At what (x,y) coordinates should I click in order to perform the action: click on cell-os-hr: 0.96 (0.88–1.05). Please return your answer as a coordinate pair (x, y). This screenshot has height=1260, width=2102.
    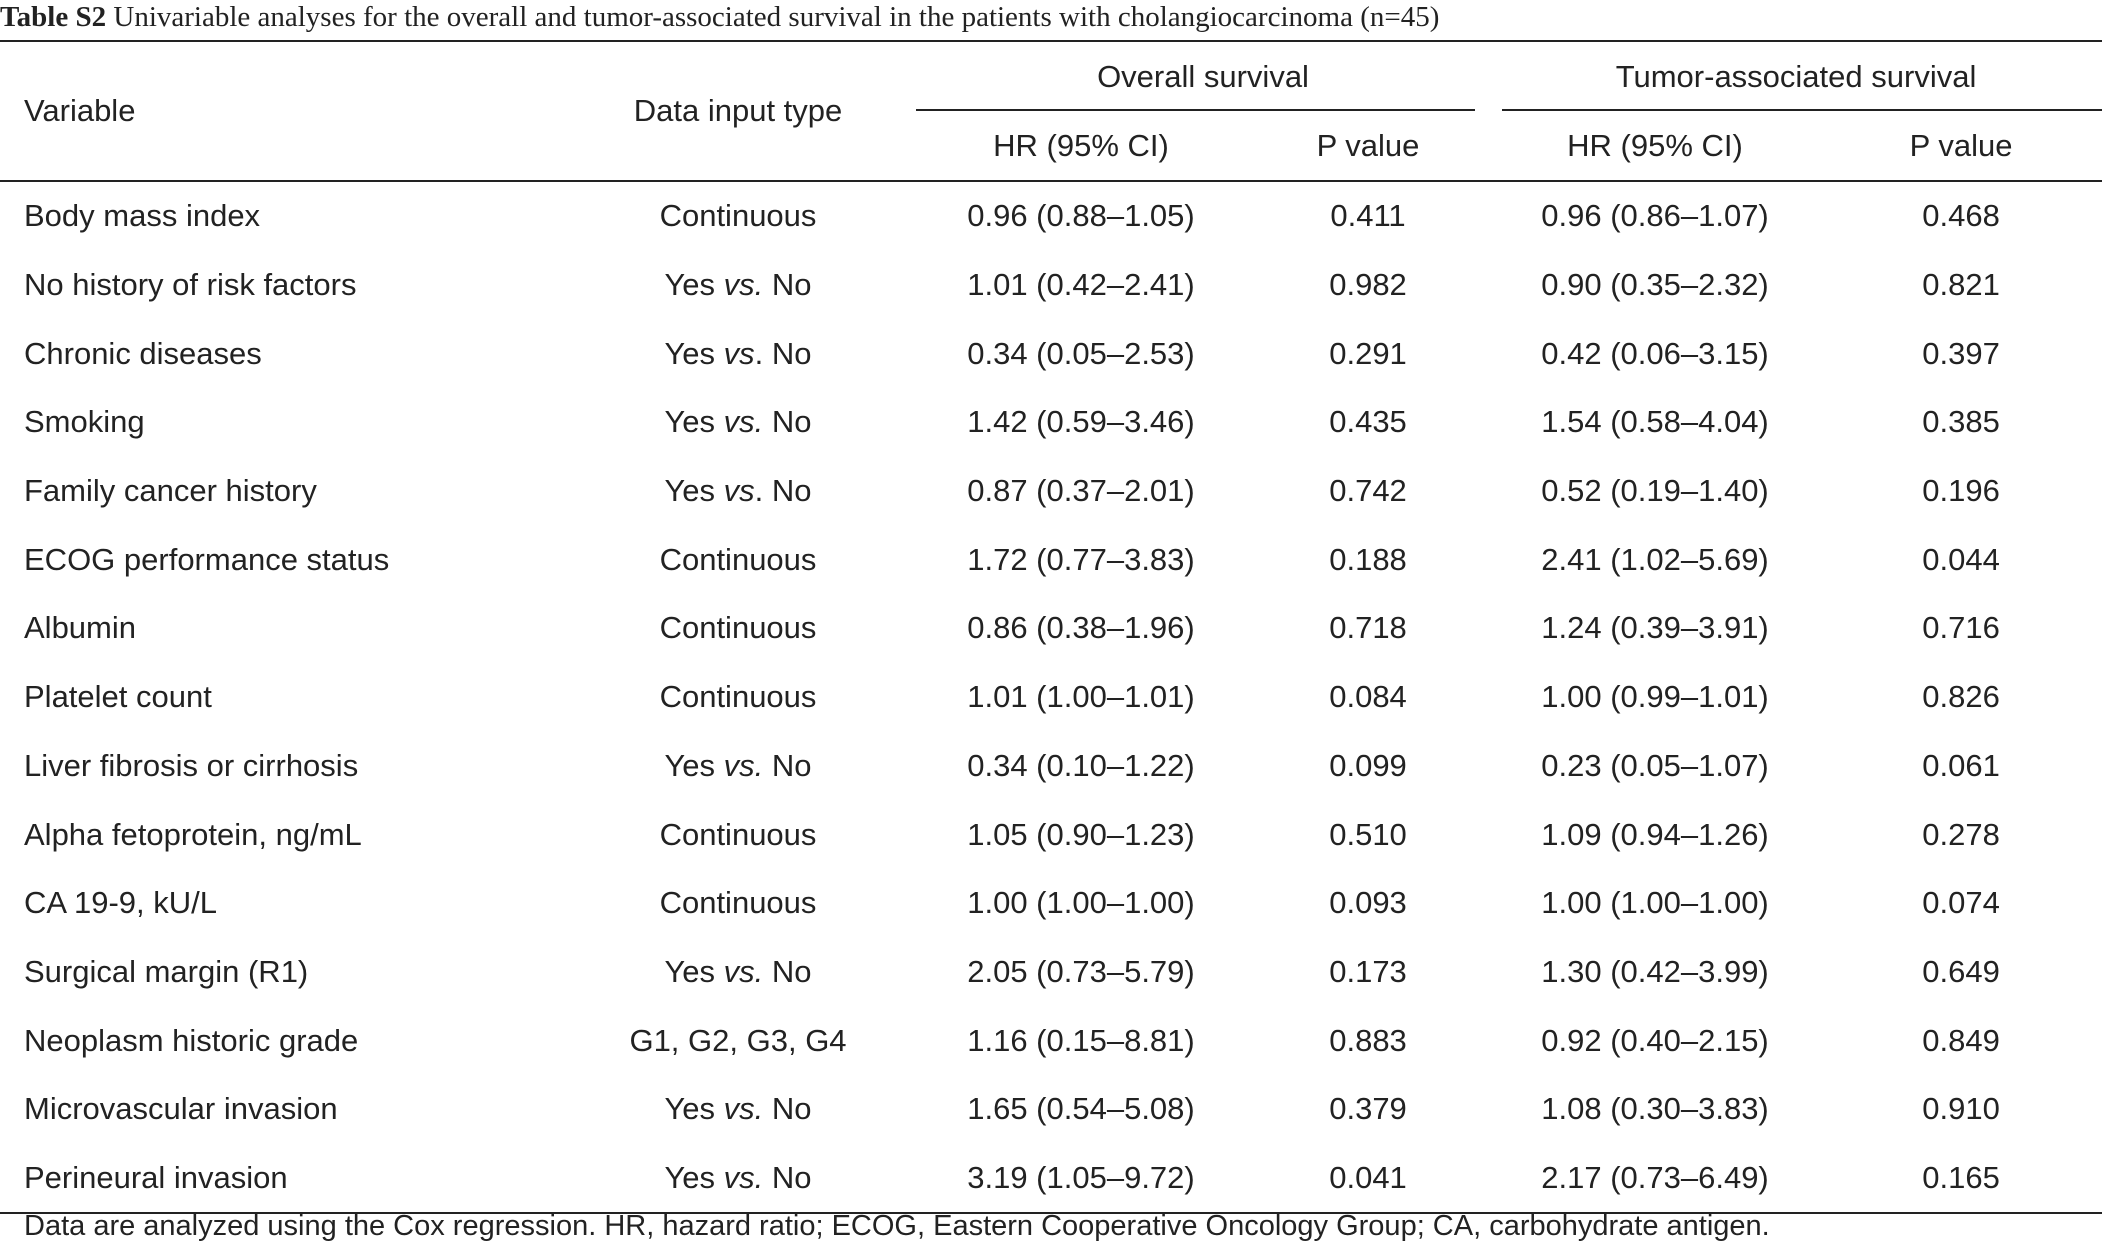
    Looking at the image, I should click on (1081, 216).